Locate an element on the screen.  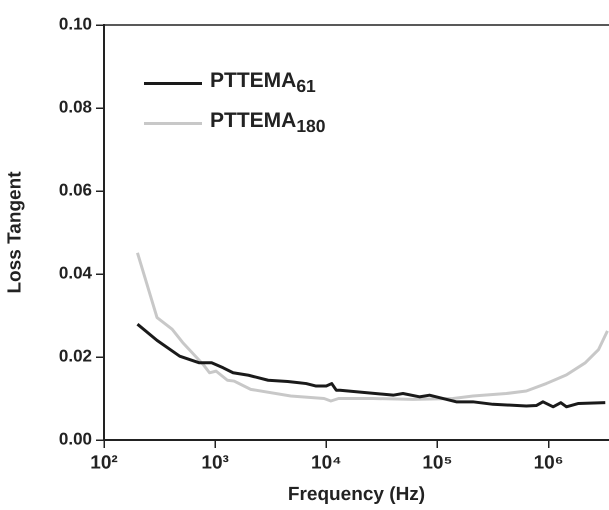
y-tick-label: 0.06 is located at coordinates (75, 190).